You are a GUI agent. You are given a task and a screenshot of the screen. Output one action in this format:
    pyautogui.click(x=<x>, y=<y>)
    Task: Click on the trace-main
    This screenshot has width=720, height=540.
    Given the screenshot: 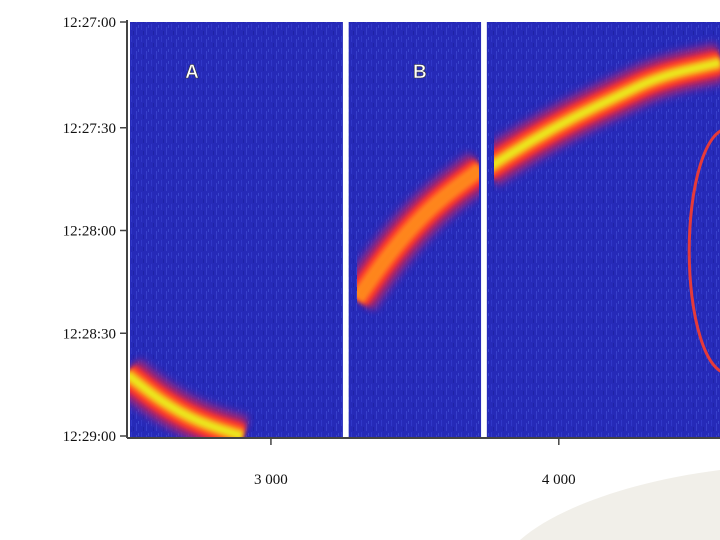 What is the action you would take?
    pyautogui.click(x=607, y=114)
    